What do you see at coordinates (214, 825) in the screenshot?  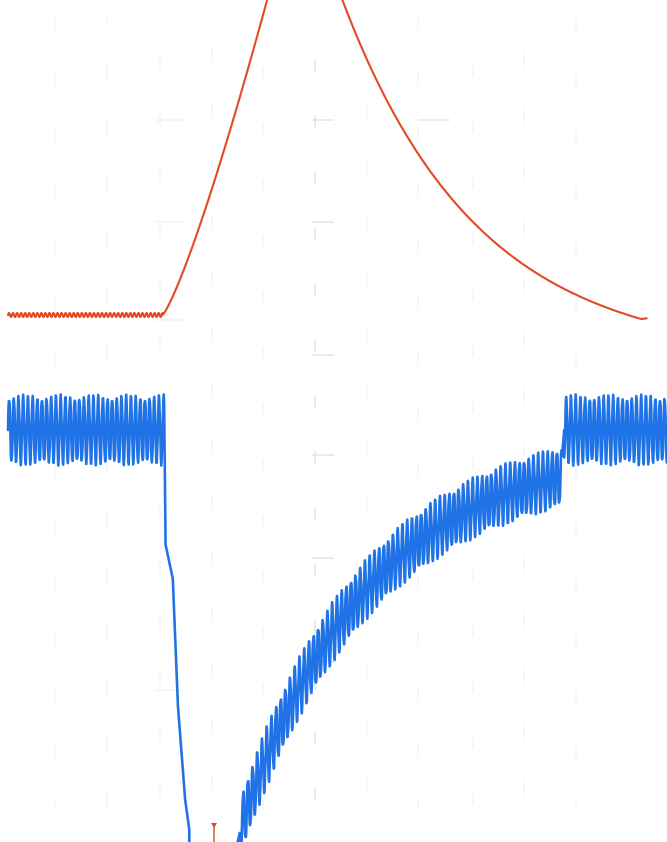 I see `trigger-marker-head` at bounding box center [214, 825].